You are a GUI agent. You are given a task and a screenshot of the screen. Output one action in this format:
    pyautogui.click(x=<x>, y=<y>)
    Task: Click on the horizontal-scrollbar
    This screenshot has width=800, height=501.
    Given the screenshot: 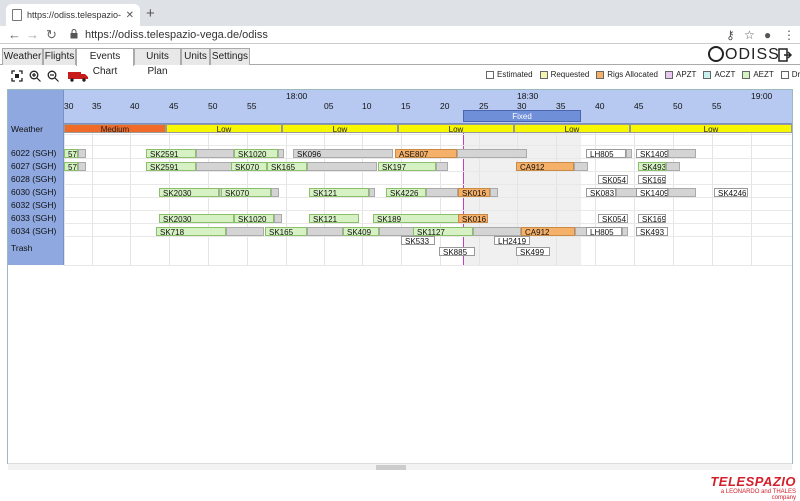 What is the action you would take?
    pyautogui.click(x=400, y=466)
    